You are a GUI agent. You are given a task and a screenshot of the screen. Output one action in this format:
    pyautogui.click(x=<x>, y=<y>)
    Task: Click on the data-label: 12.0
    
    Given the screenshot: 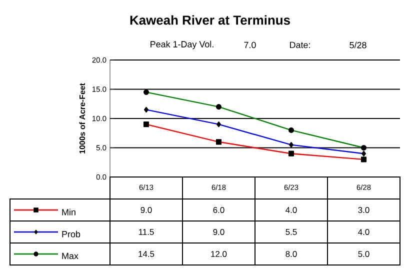 What is the action you would take?
    pyautogui.click(x=219, y=254)
    